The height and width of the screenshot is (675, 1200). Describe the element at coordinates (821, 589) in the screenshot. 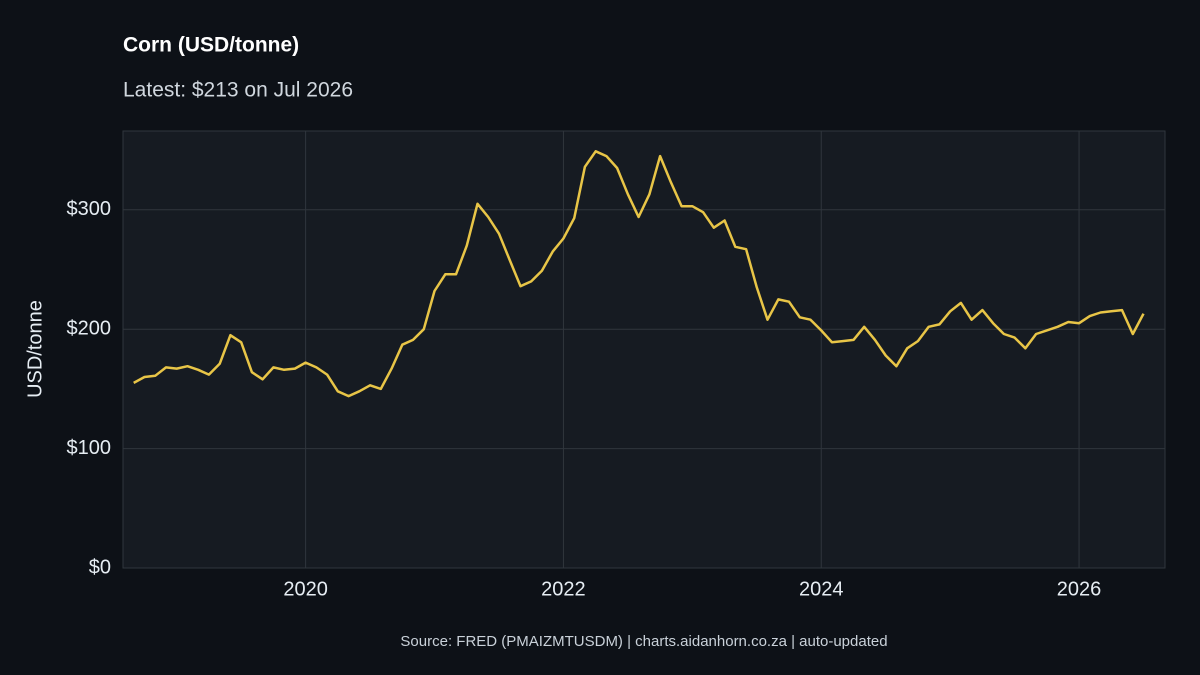

I see `x-tick-label: 2024` at that location.